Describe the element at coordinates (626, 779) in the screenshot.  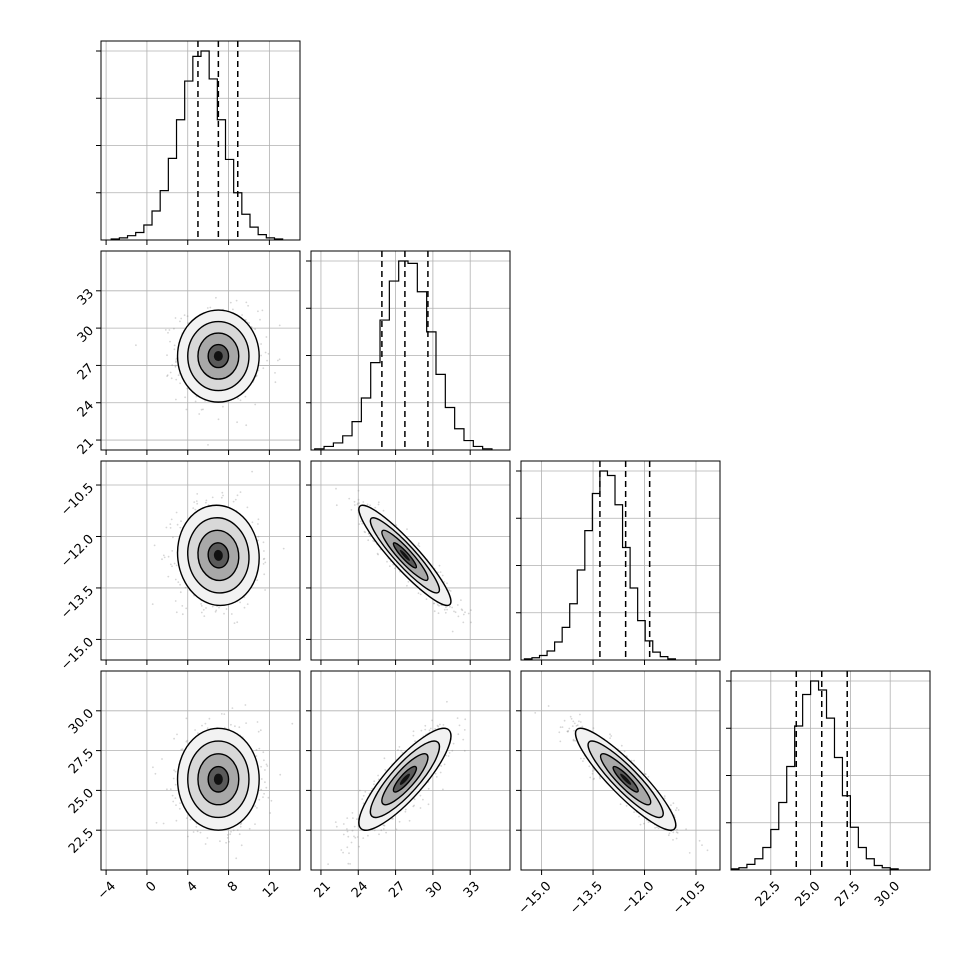
I see `density-peak` at that location.